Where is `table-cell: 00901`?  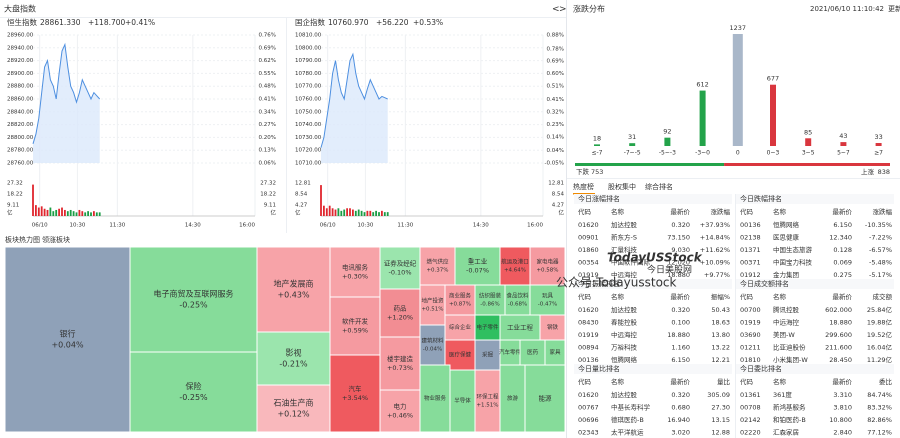
table-cell: 00901 is located at coordinates (588, 238).